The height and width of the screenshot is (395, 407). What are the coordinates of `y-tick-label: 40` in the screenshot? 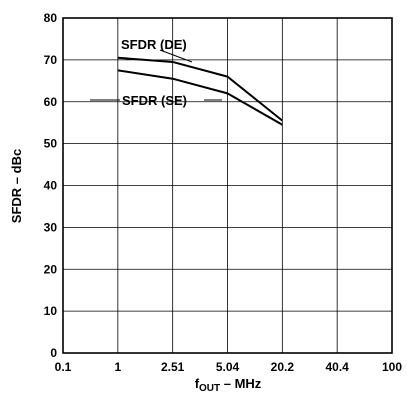 It's located at (51, 186).